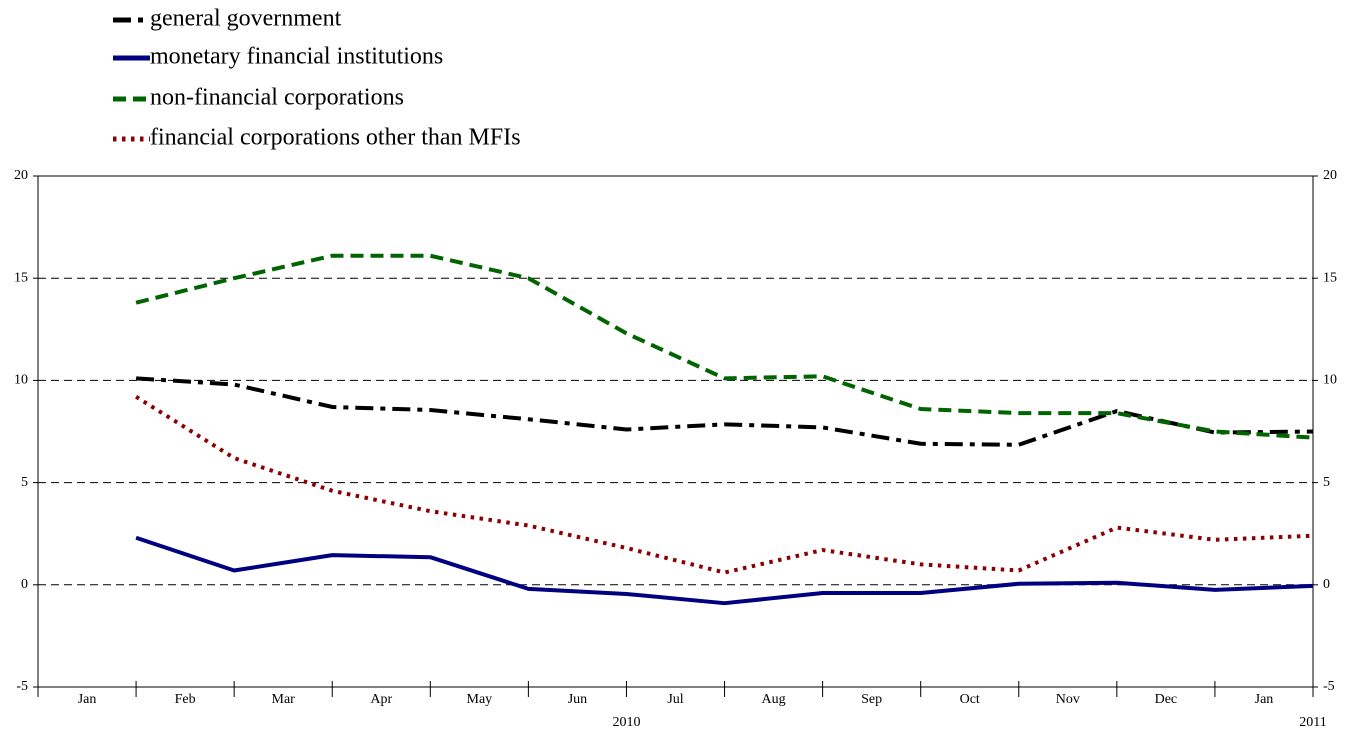 The width and height of the screenshot is (1367, 734). What do you see at coordinates (774, 699) in the screenshot?
I see `x-tick-label: Aug` at bounding box center [774, 699].